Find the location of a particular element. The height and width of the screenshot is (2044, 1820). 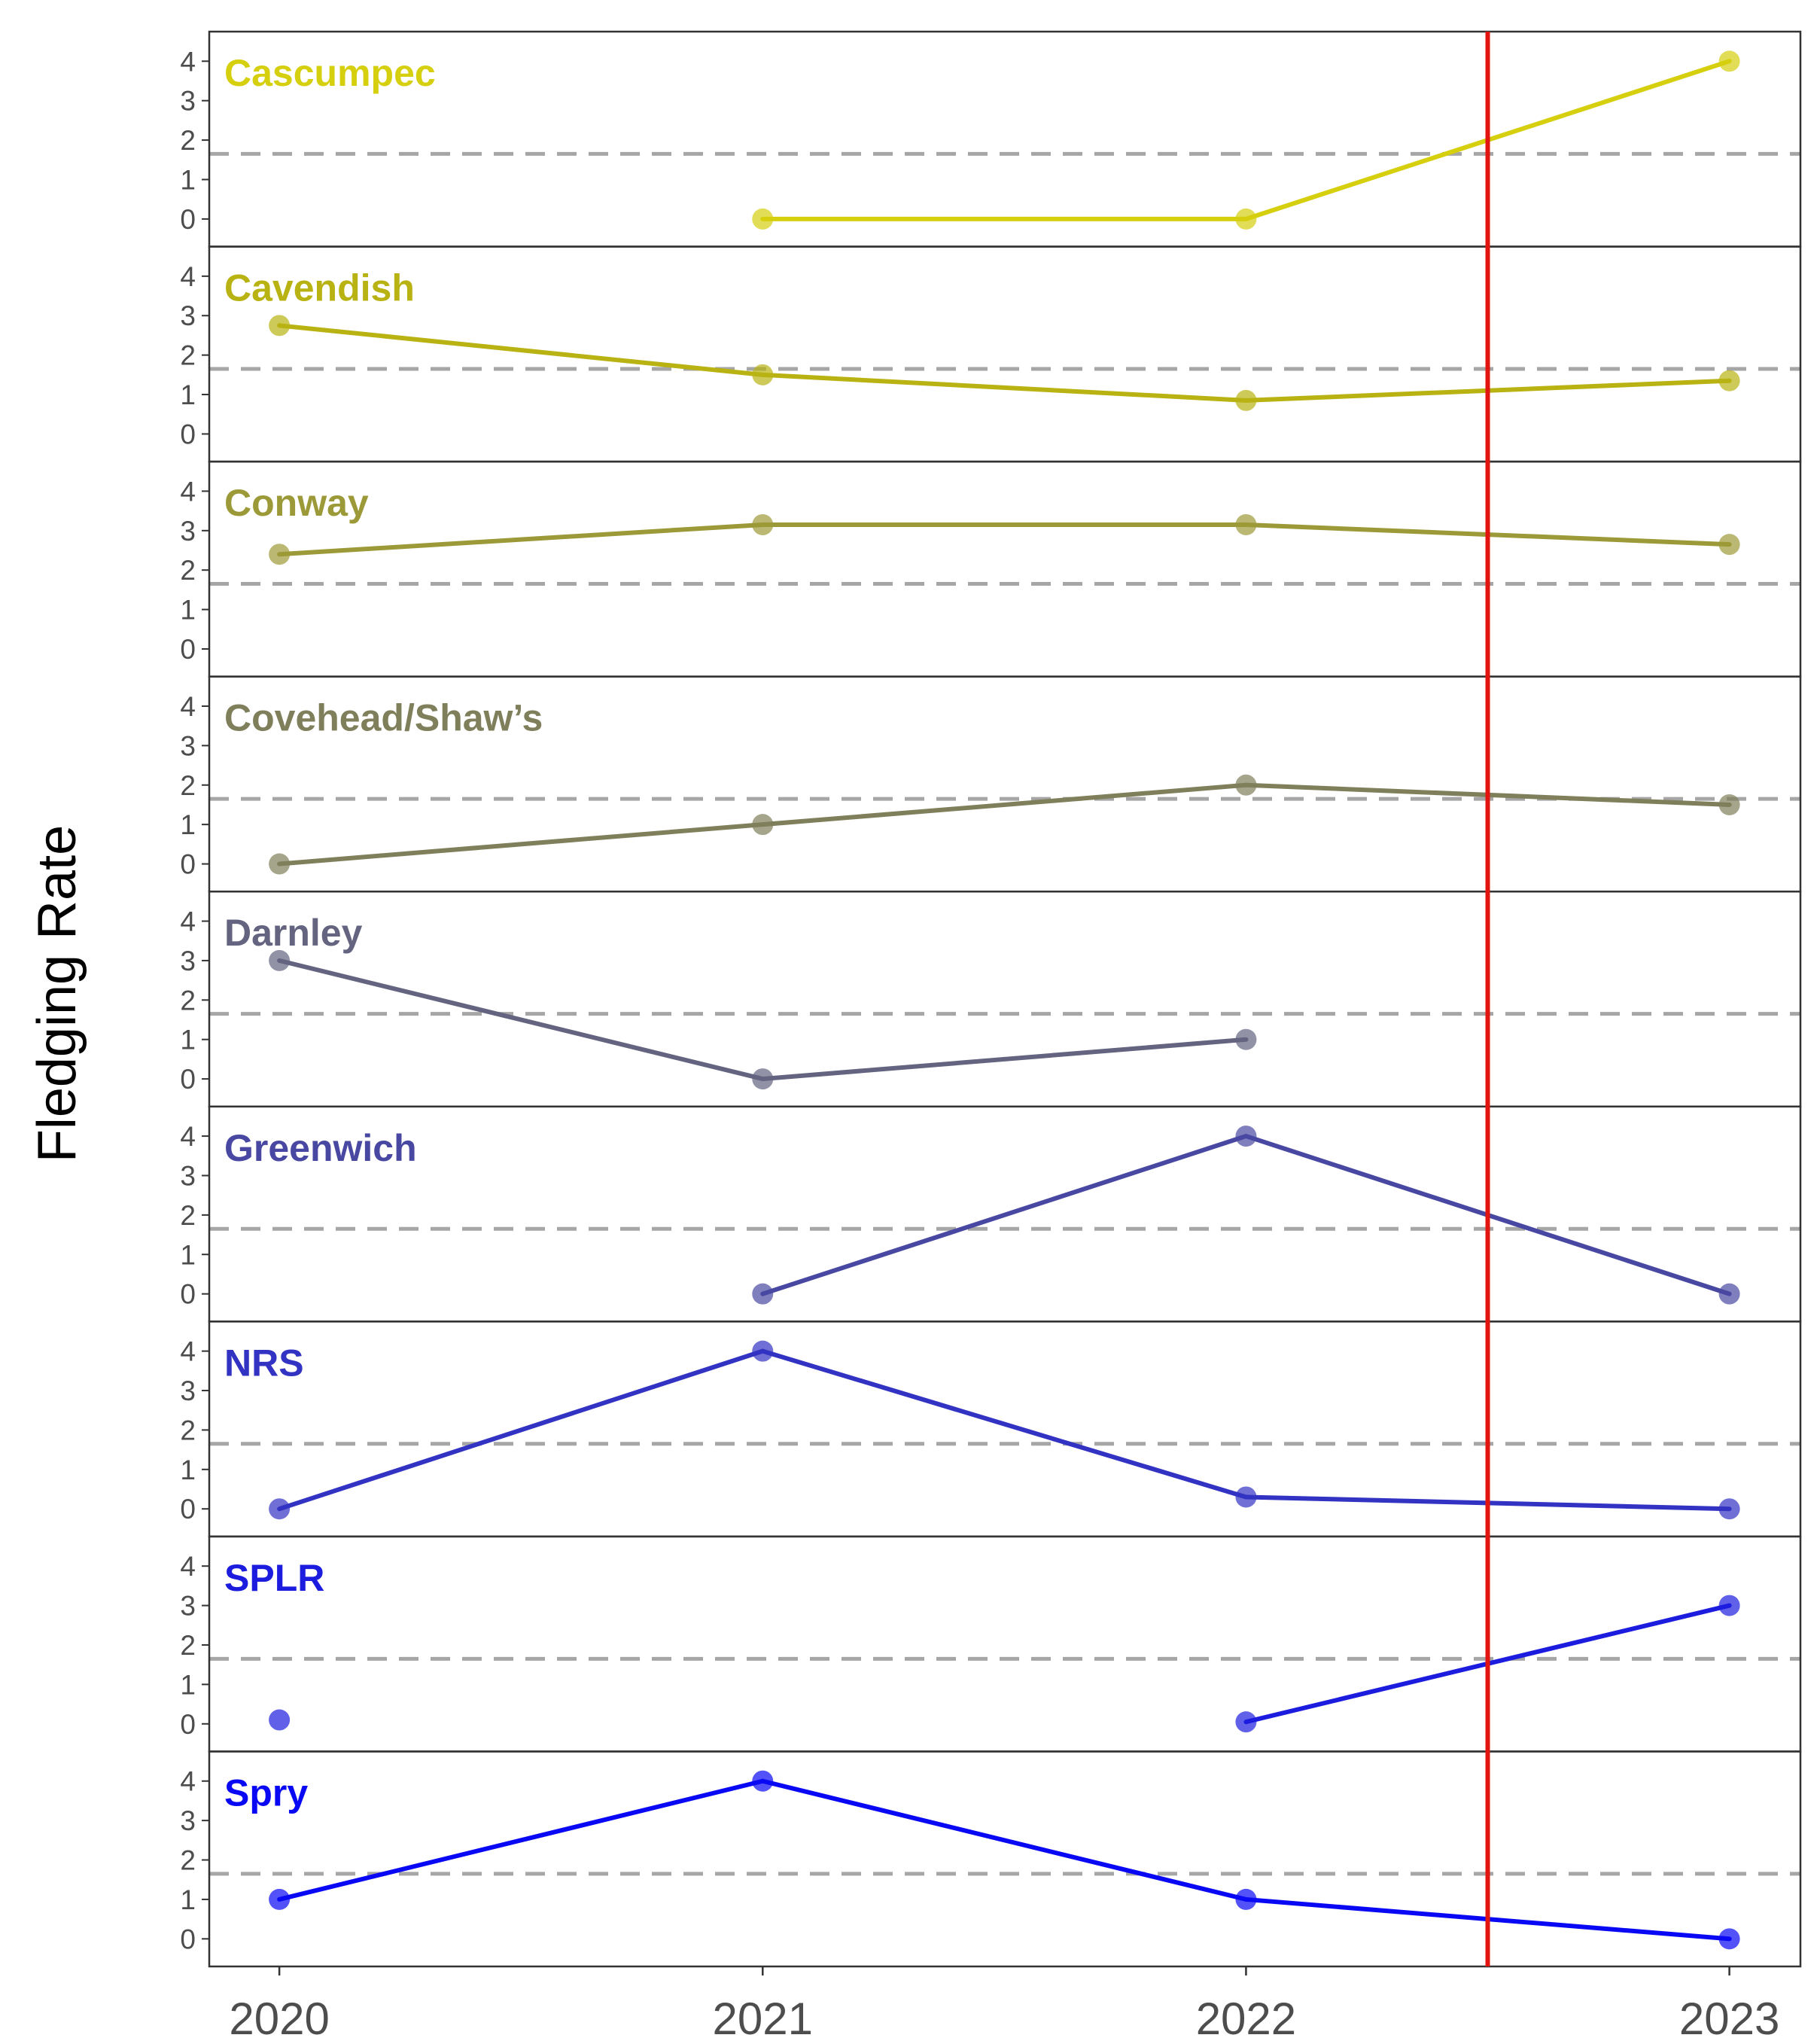

facet-title: Cavendish is located at coordinates (319, 288).